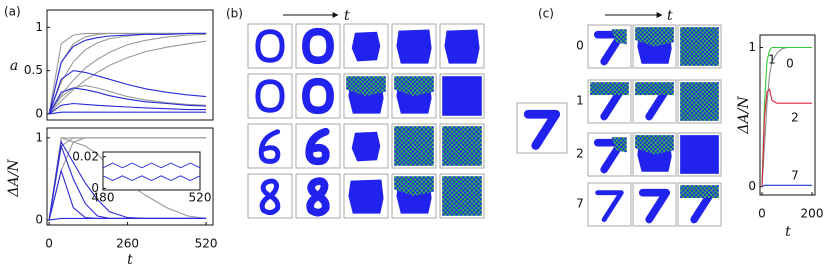  What do you see at coordinates (580, 101) in the screenshot?
I see `row-label: 1` at bounding box center [580, 101].